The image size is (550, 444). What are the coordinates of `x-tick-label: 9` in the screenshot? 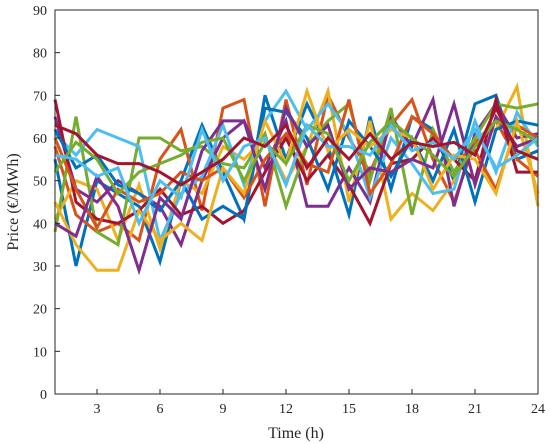 It's located at (223, 409).